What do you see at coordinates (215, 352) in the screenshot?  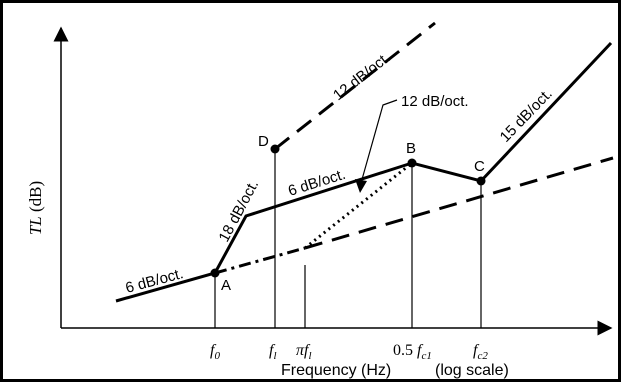 I see `tick-f0: f0` at bounding box center [215, 352].